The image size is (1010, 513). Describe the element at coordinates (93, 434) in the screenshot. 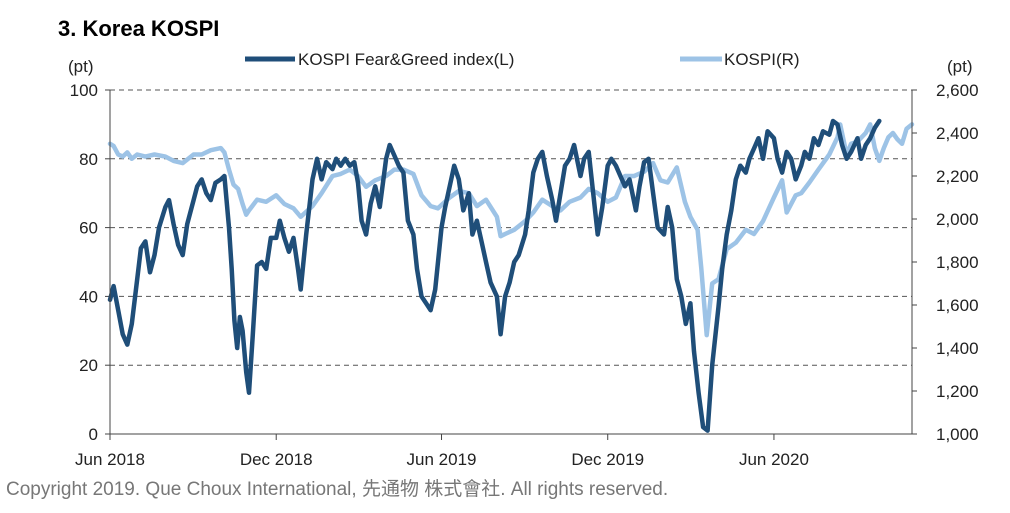

I see `left-tick-label: 0` at that location.